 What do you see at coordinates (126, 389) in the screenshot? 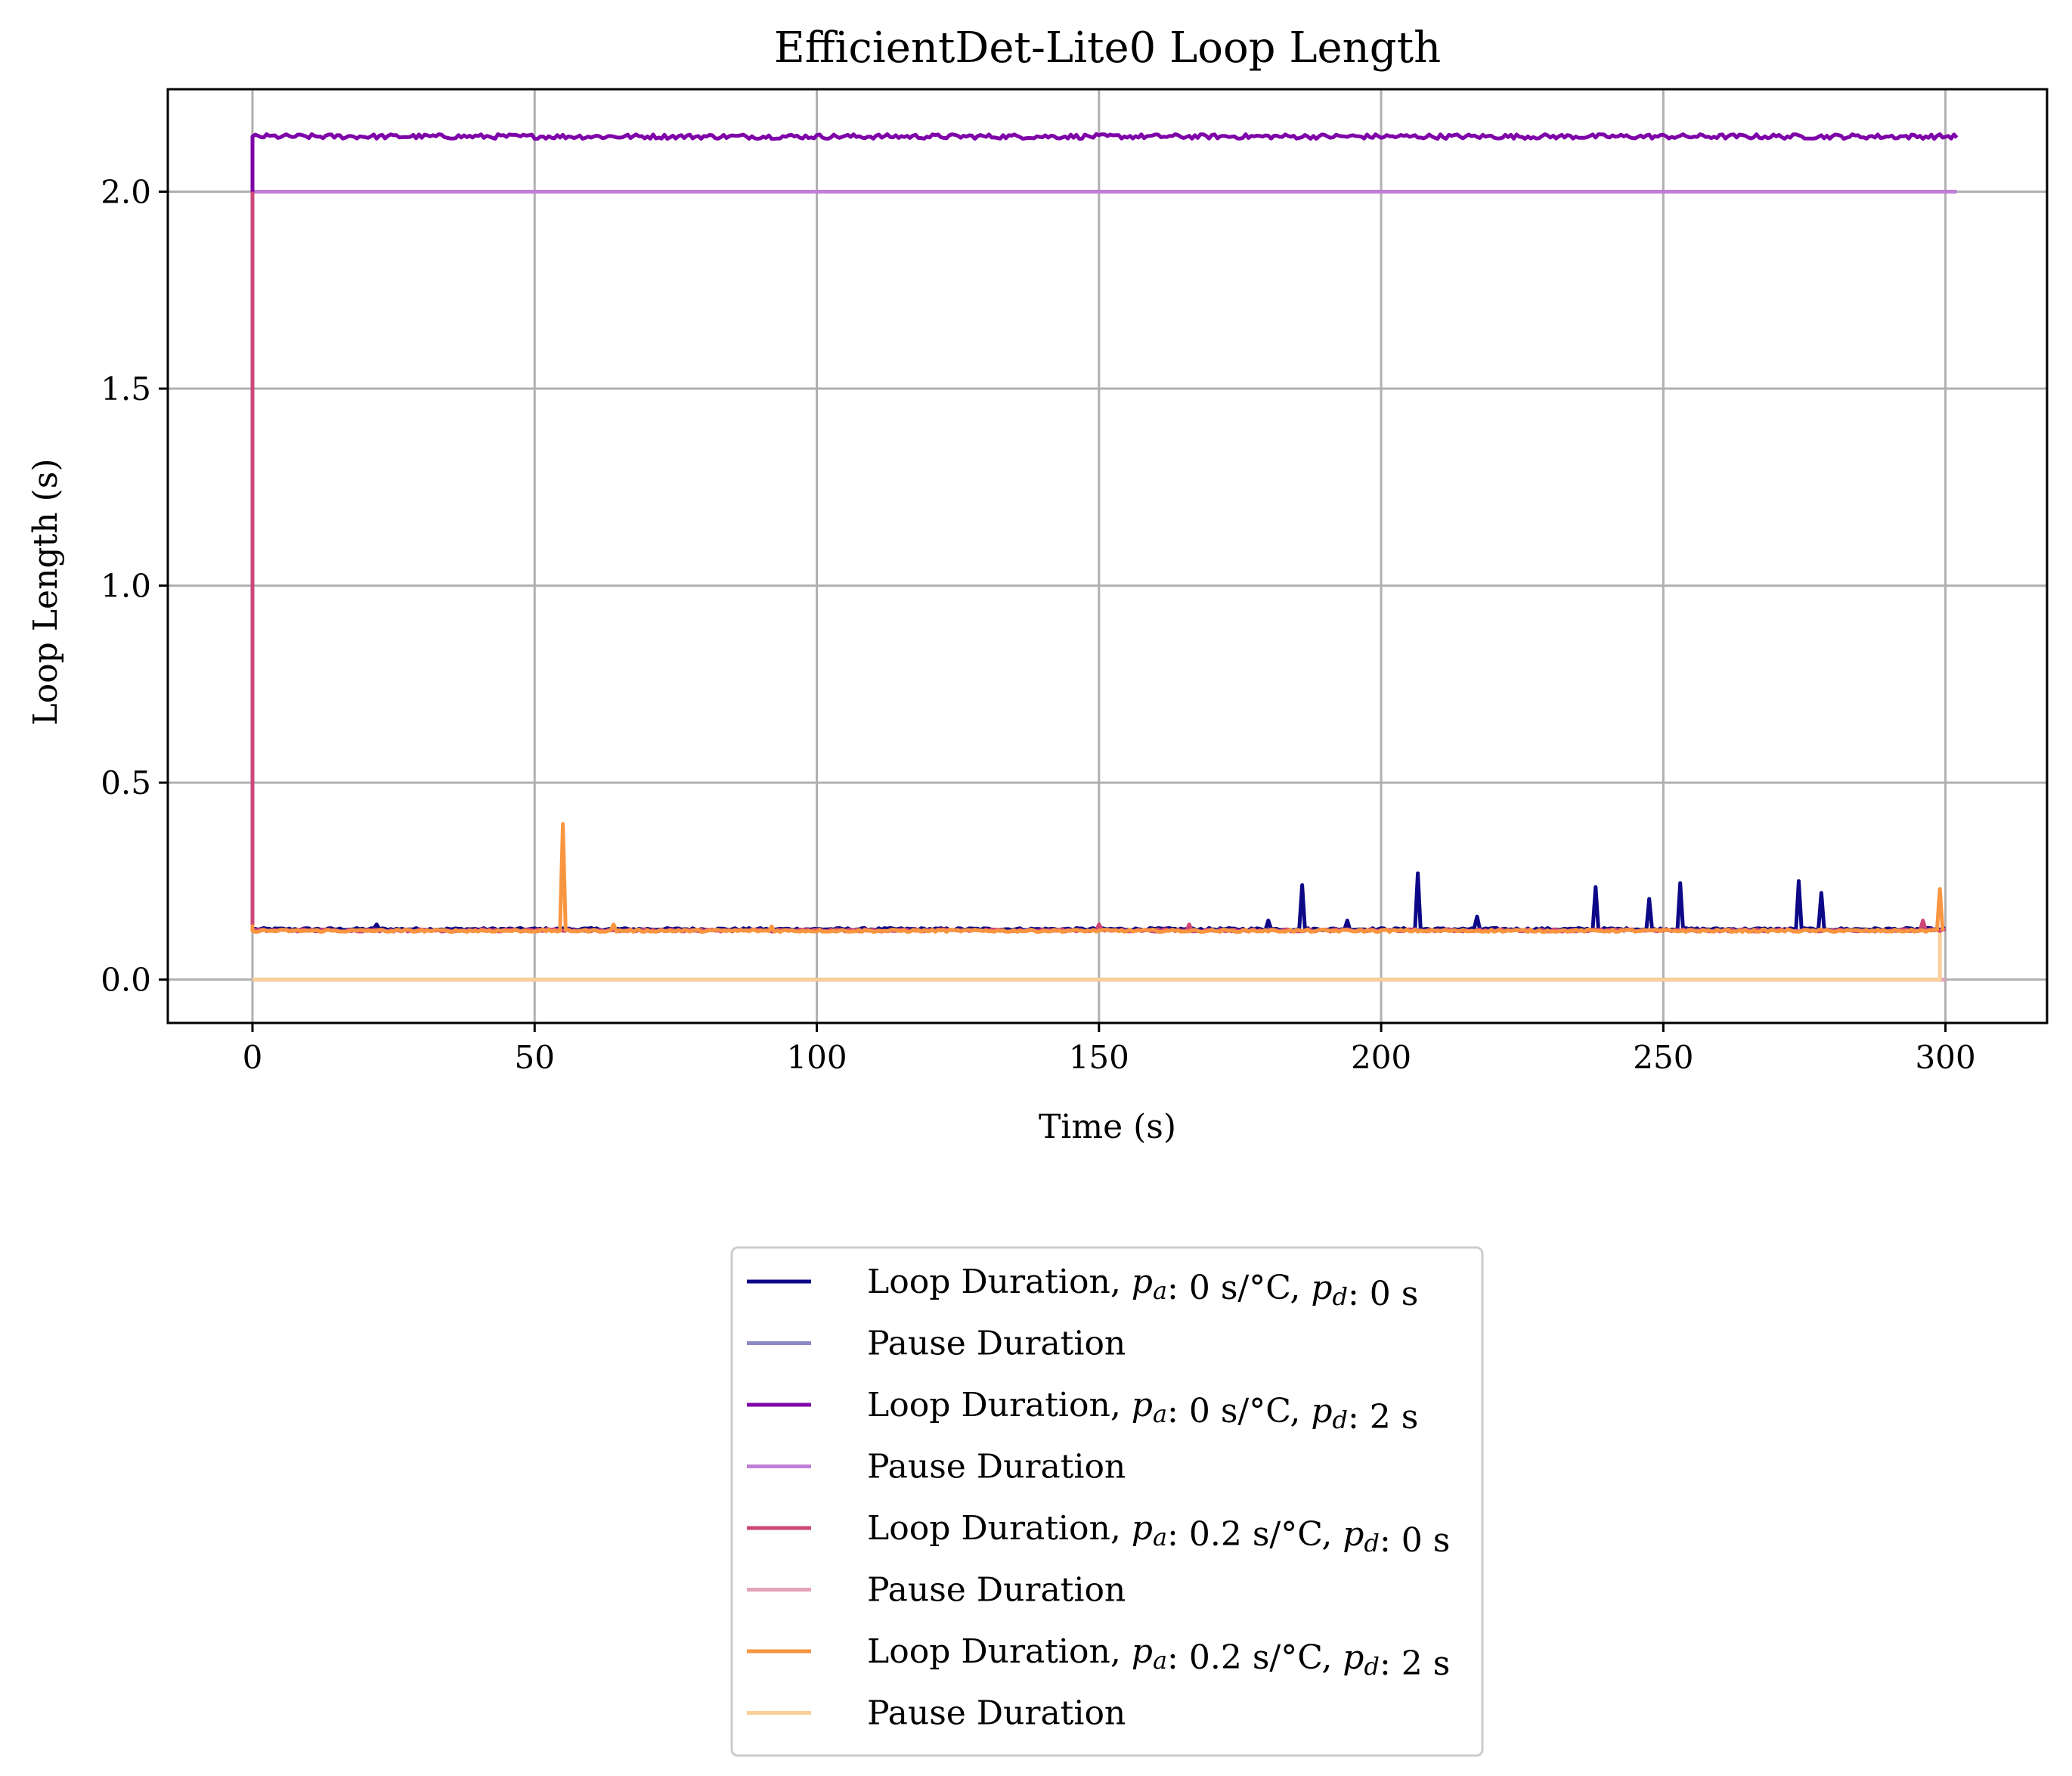
I see `y-tick-label-3: 1.5` at bounding box center [126, 389].